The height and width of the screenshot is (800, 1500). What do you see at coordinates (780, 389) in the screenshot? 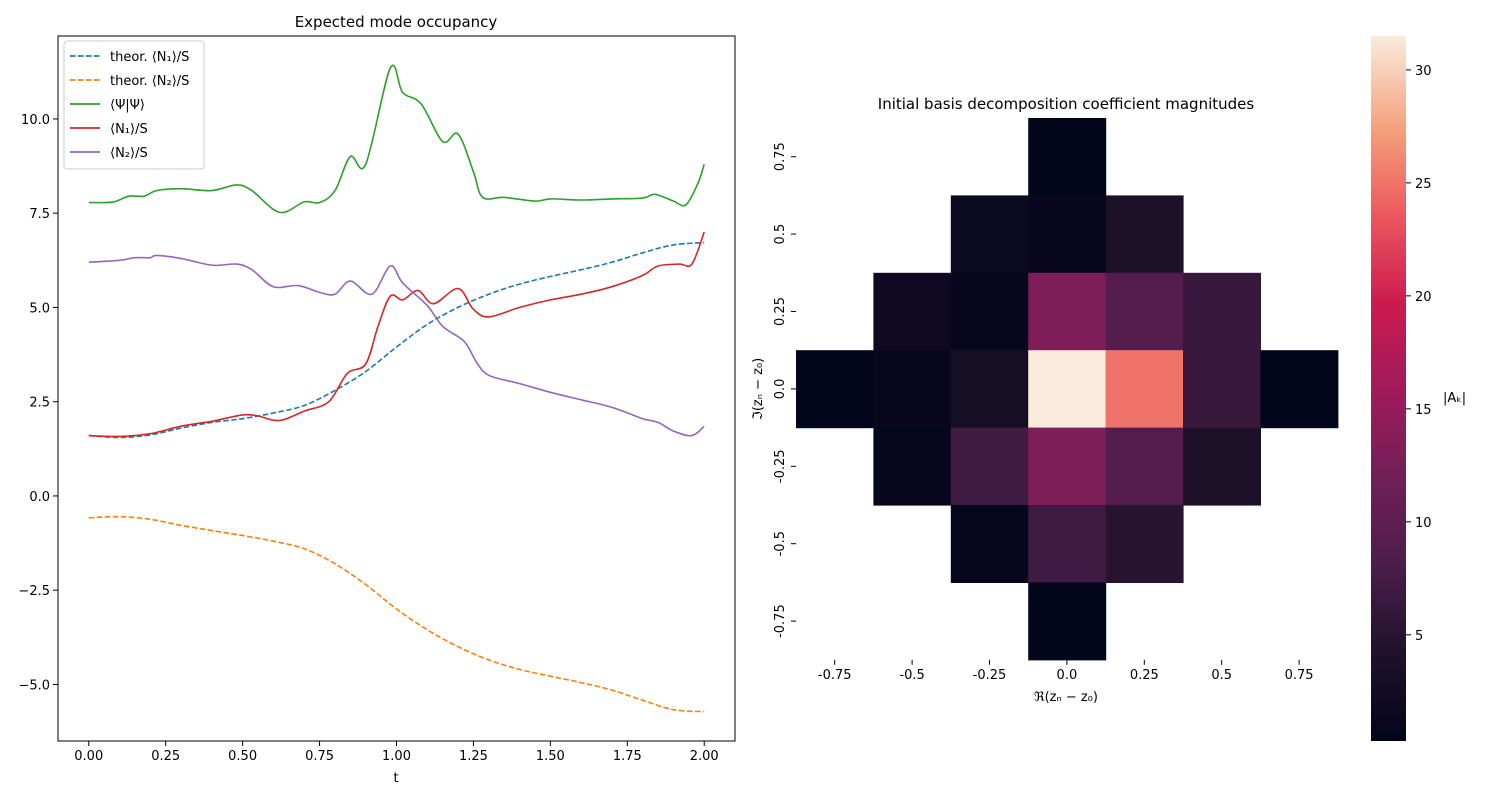
I see `heatmap-y-tick-label: 0.0` at bounding box center [780, 389].